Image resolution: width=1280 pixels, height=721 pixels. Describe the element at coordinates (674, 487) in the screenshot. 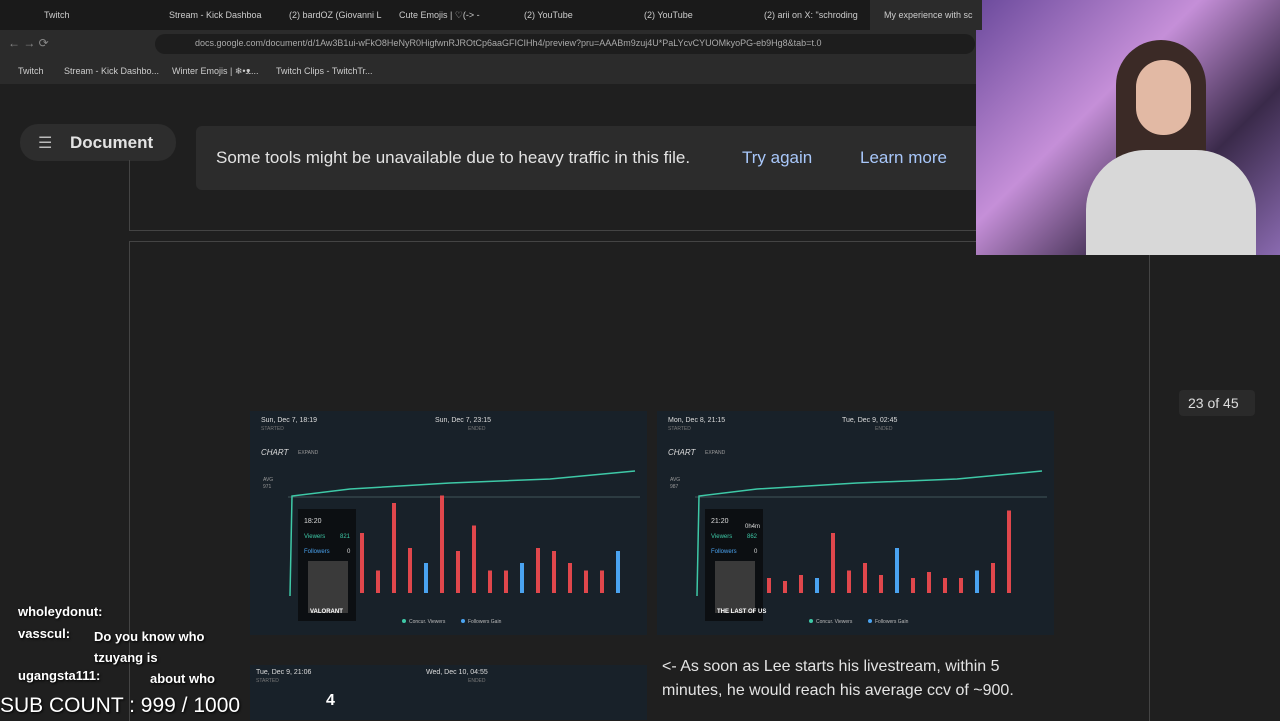

I see `avg-value: 987` at that location.